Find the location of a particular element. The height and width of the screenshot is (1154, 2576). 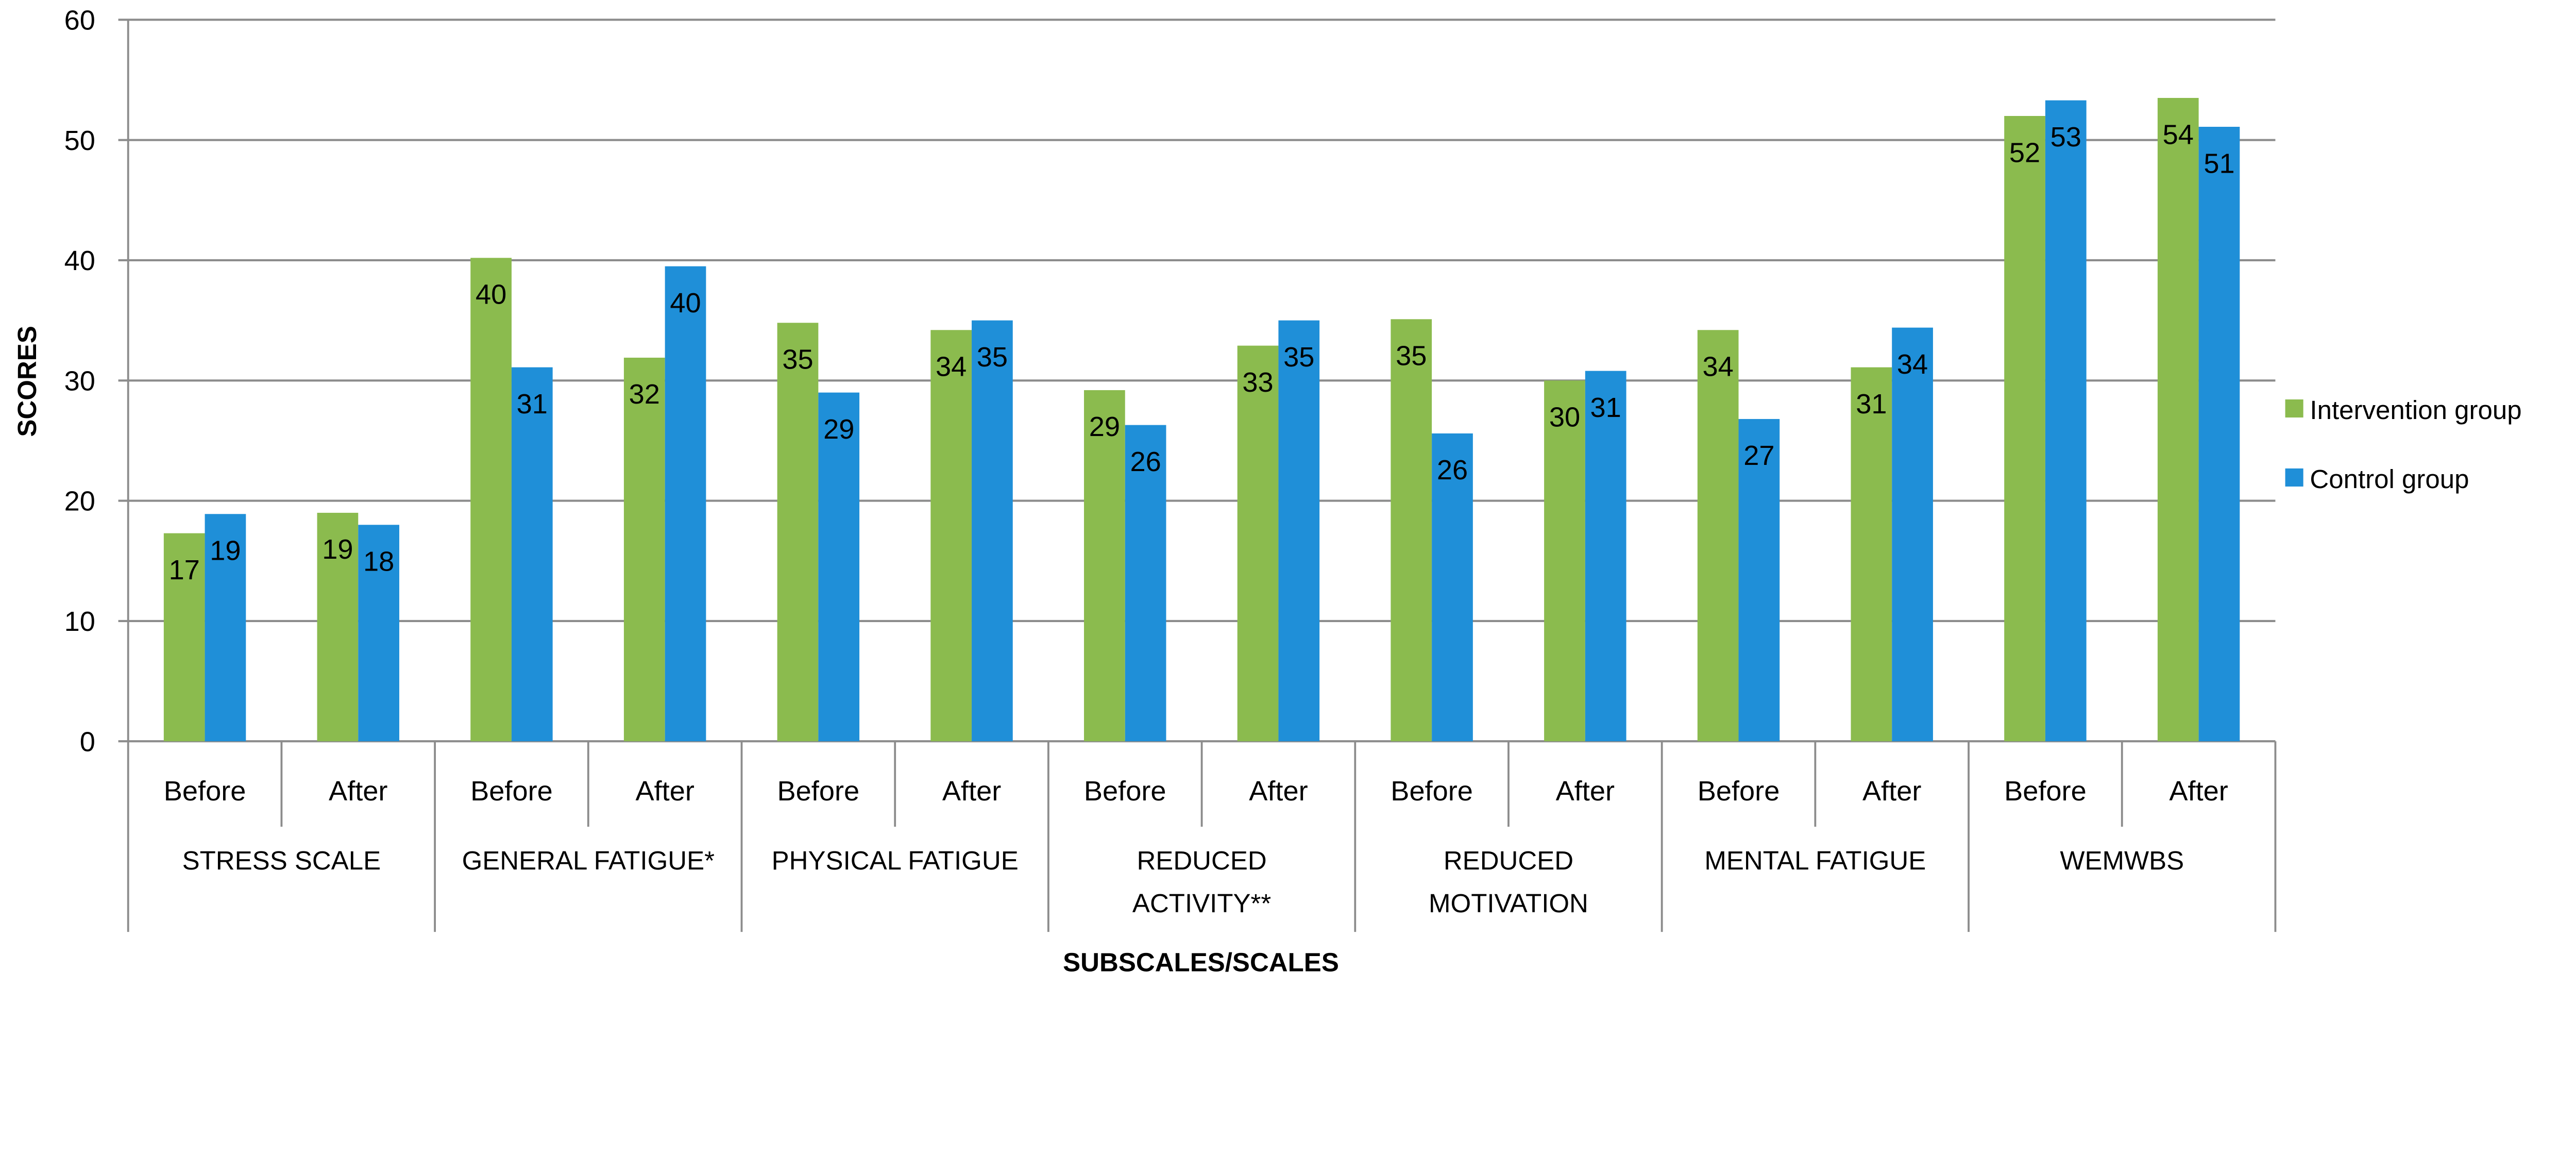

data-label: 18 is located at coordinates (378, 562).